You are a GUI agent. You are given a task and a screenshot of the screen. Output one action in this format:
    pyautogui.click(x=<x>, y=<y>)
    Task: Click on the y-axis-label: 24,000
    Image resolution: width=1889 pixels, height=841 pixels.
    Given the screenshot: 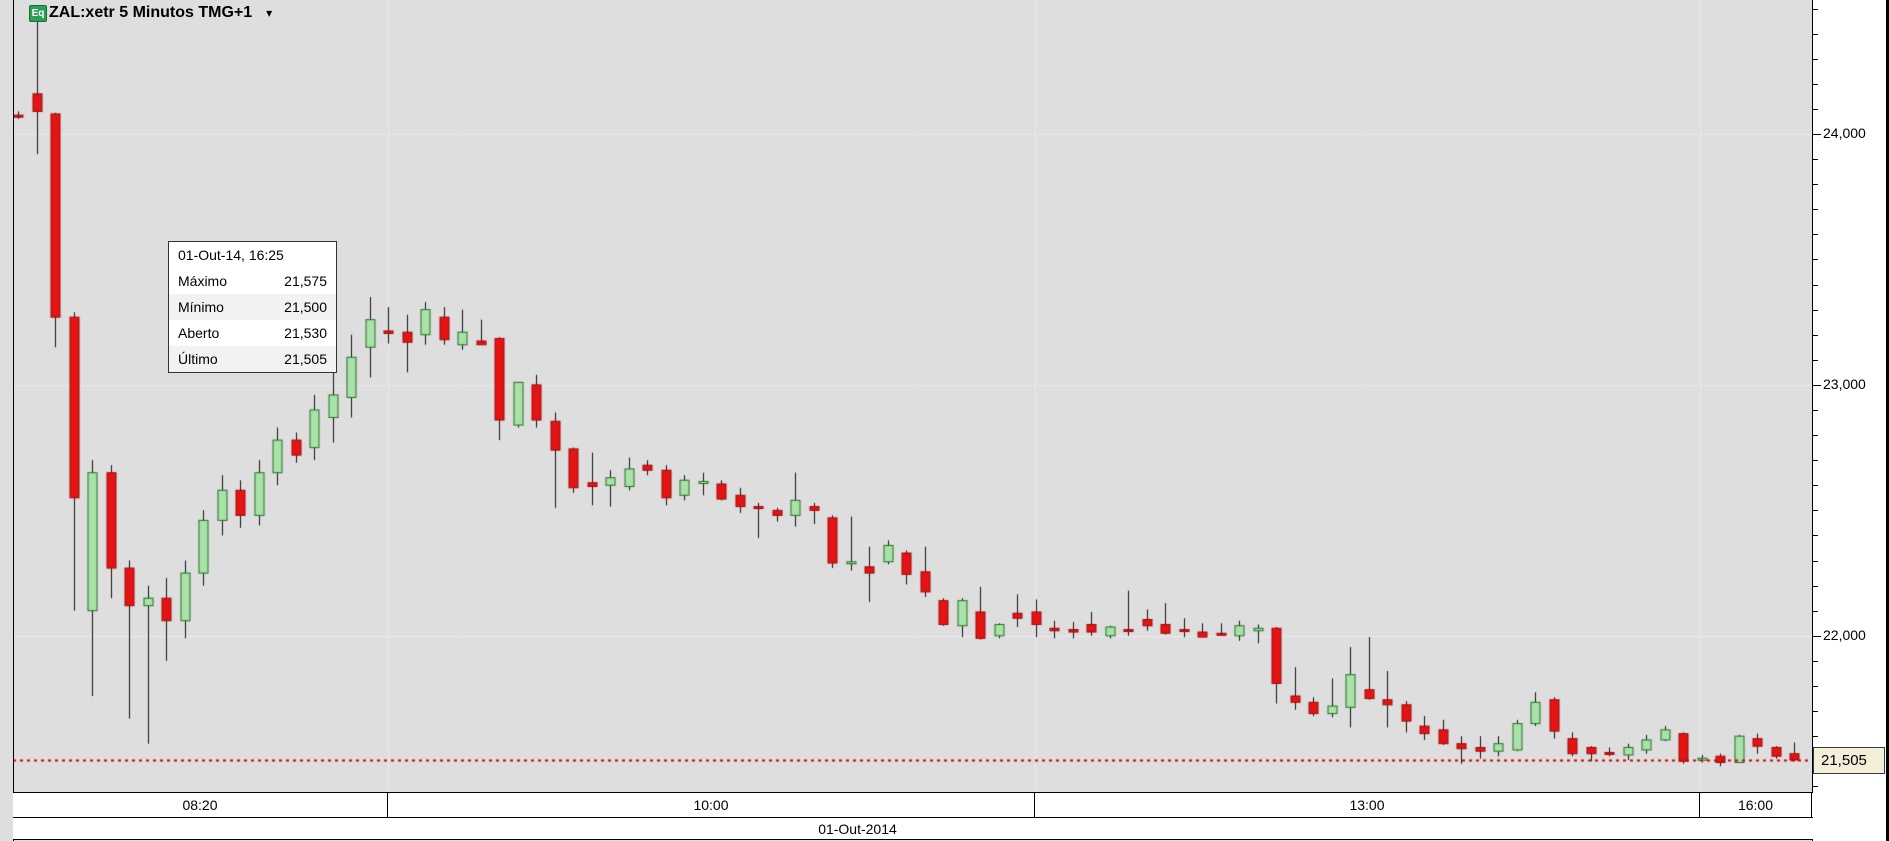 What is the action you would take?
    pyautogui.click(x=1844, y=133)
    